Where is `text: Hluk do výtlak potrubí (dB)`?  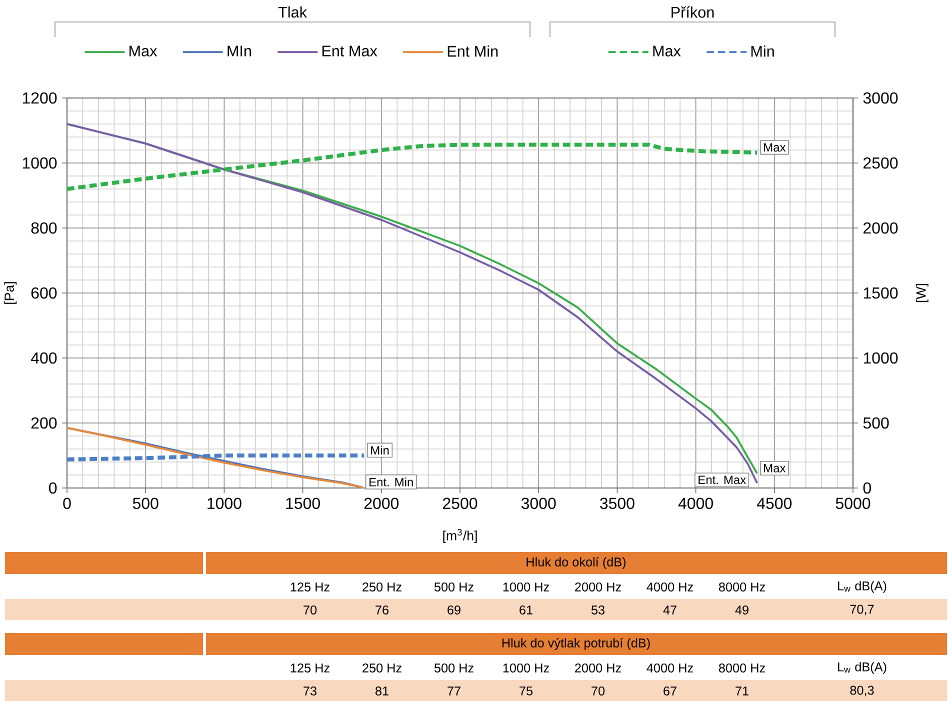 text: Hluk do výtlak potrubí (dB) is located at coordinates (576, 644).